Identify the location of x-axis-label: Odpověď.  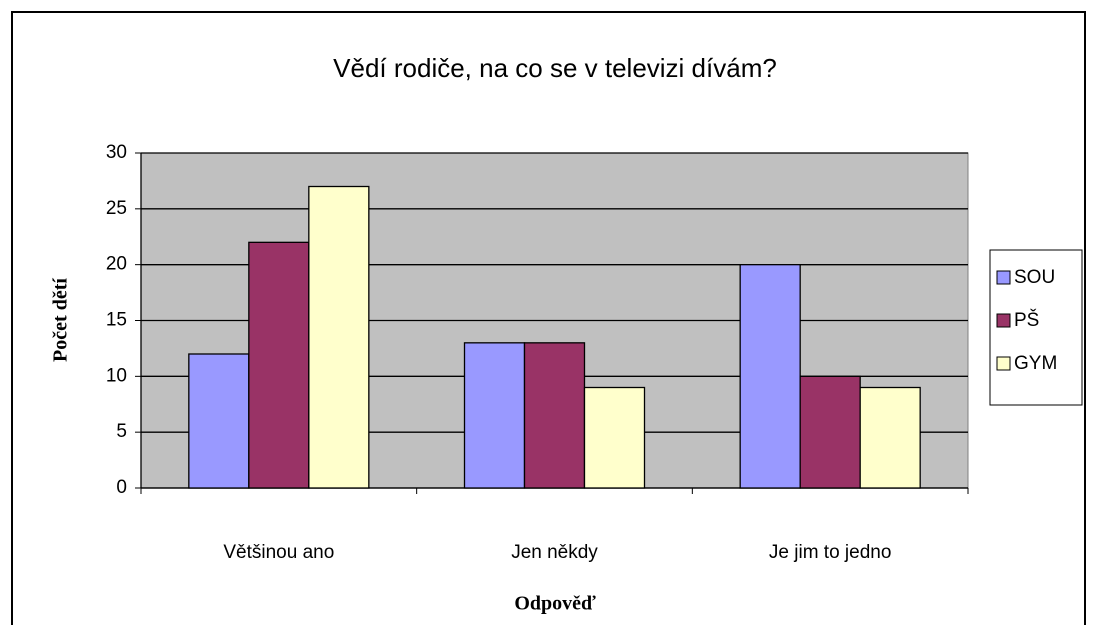
(555, 604).